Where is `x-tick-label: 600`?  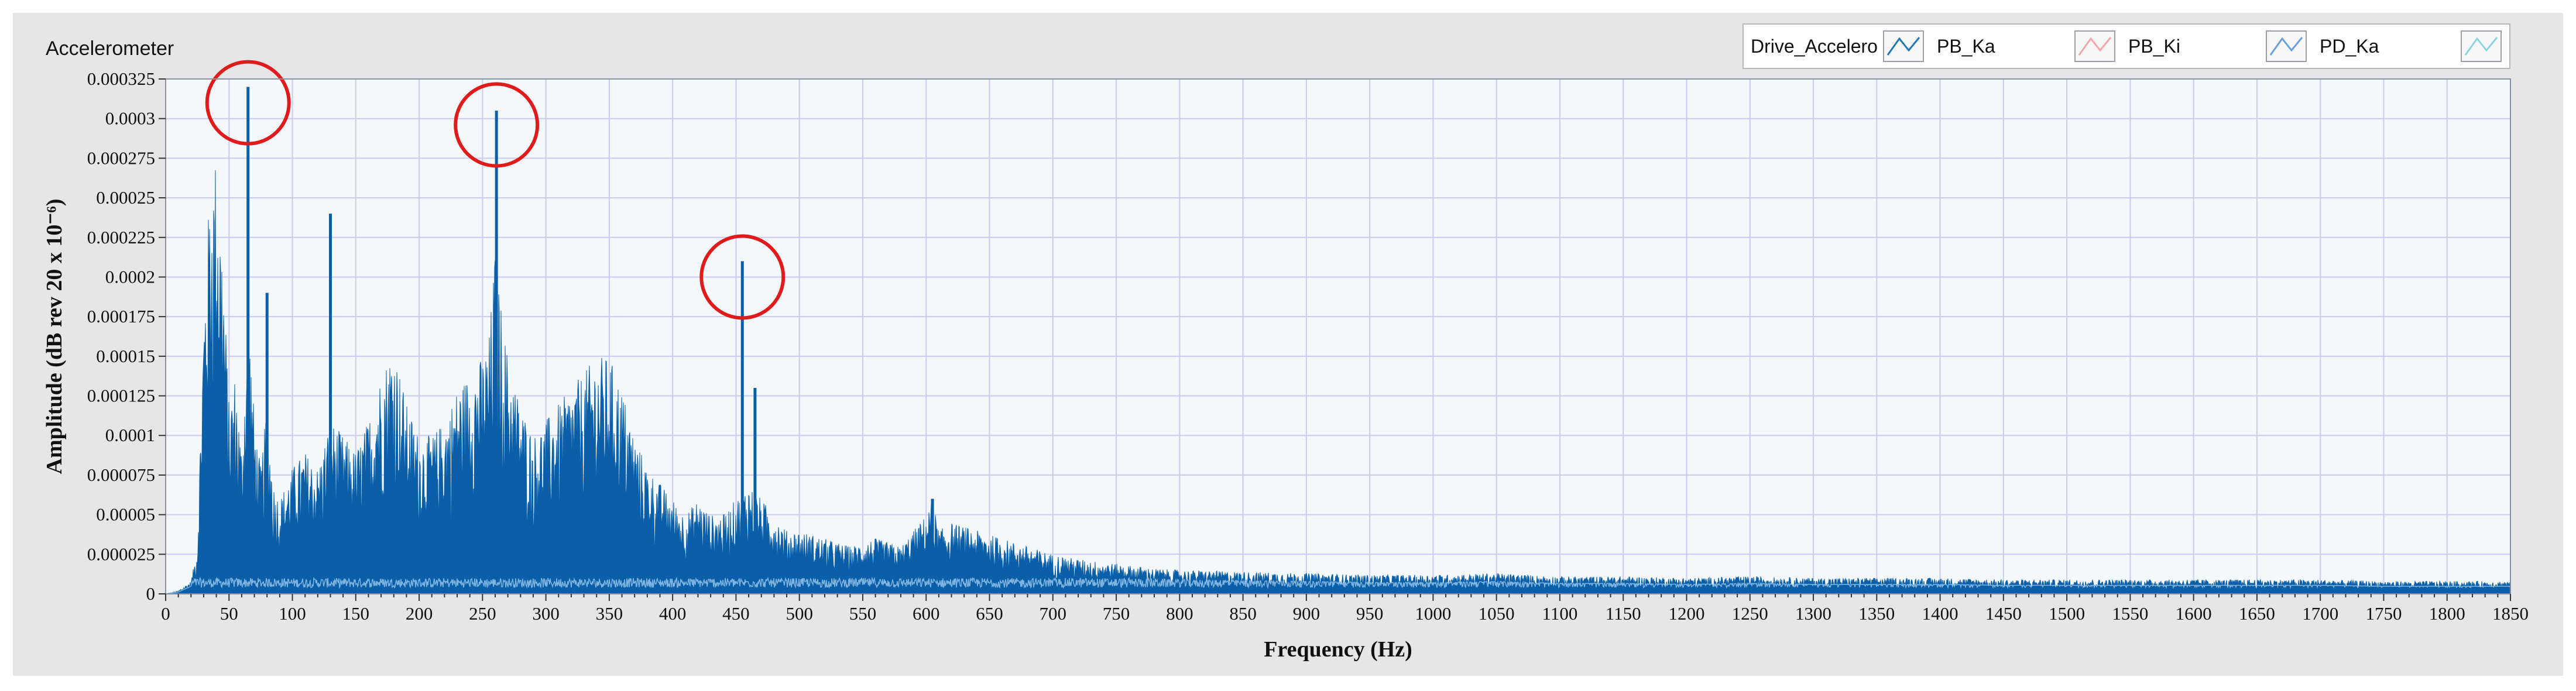 x-tick-label: 600 is located at coordinates (926, 613).